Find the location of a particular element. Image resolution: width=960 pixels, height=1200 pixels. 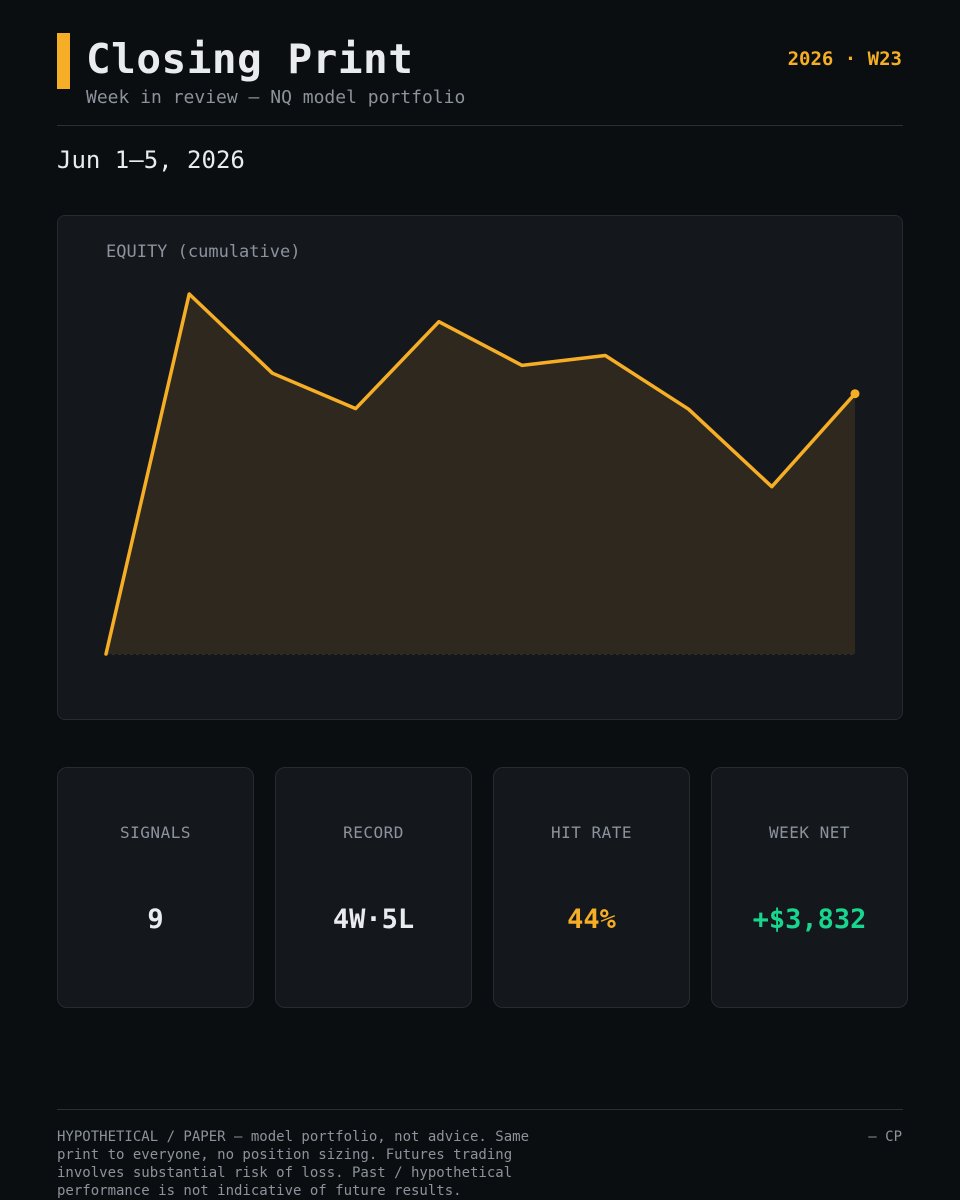

equity-end-point is located at coordinates (855, 394).